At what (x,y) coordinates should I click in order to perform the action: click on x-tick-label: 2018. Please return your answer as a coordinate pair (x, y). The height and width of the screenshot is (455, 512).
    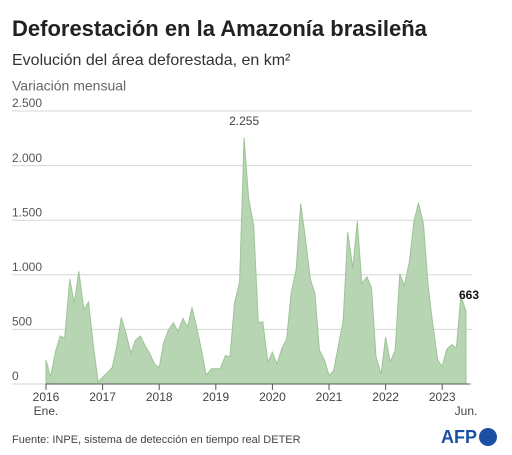
    Looking at the image, I should click on (159, 397).